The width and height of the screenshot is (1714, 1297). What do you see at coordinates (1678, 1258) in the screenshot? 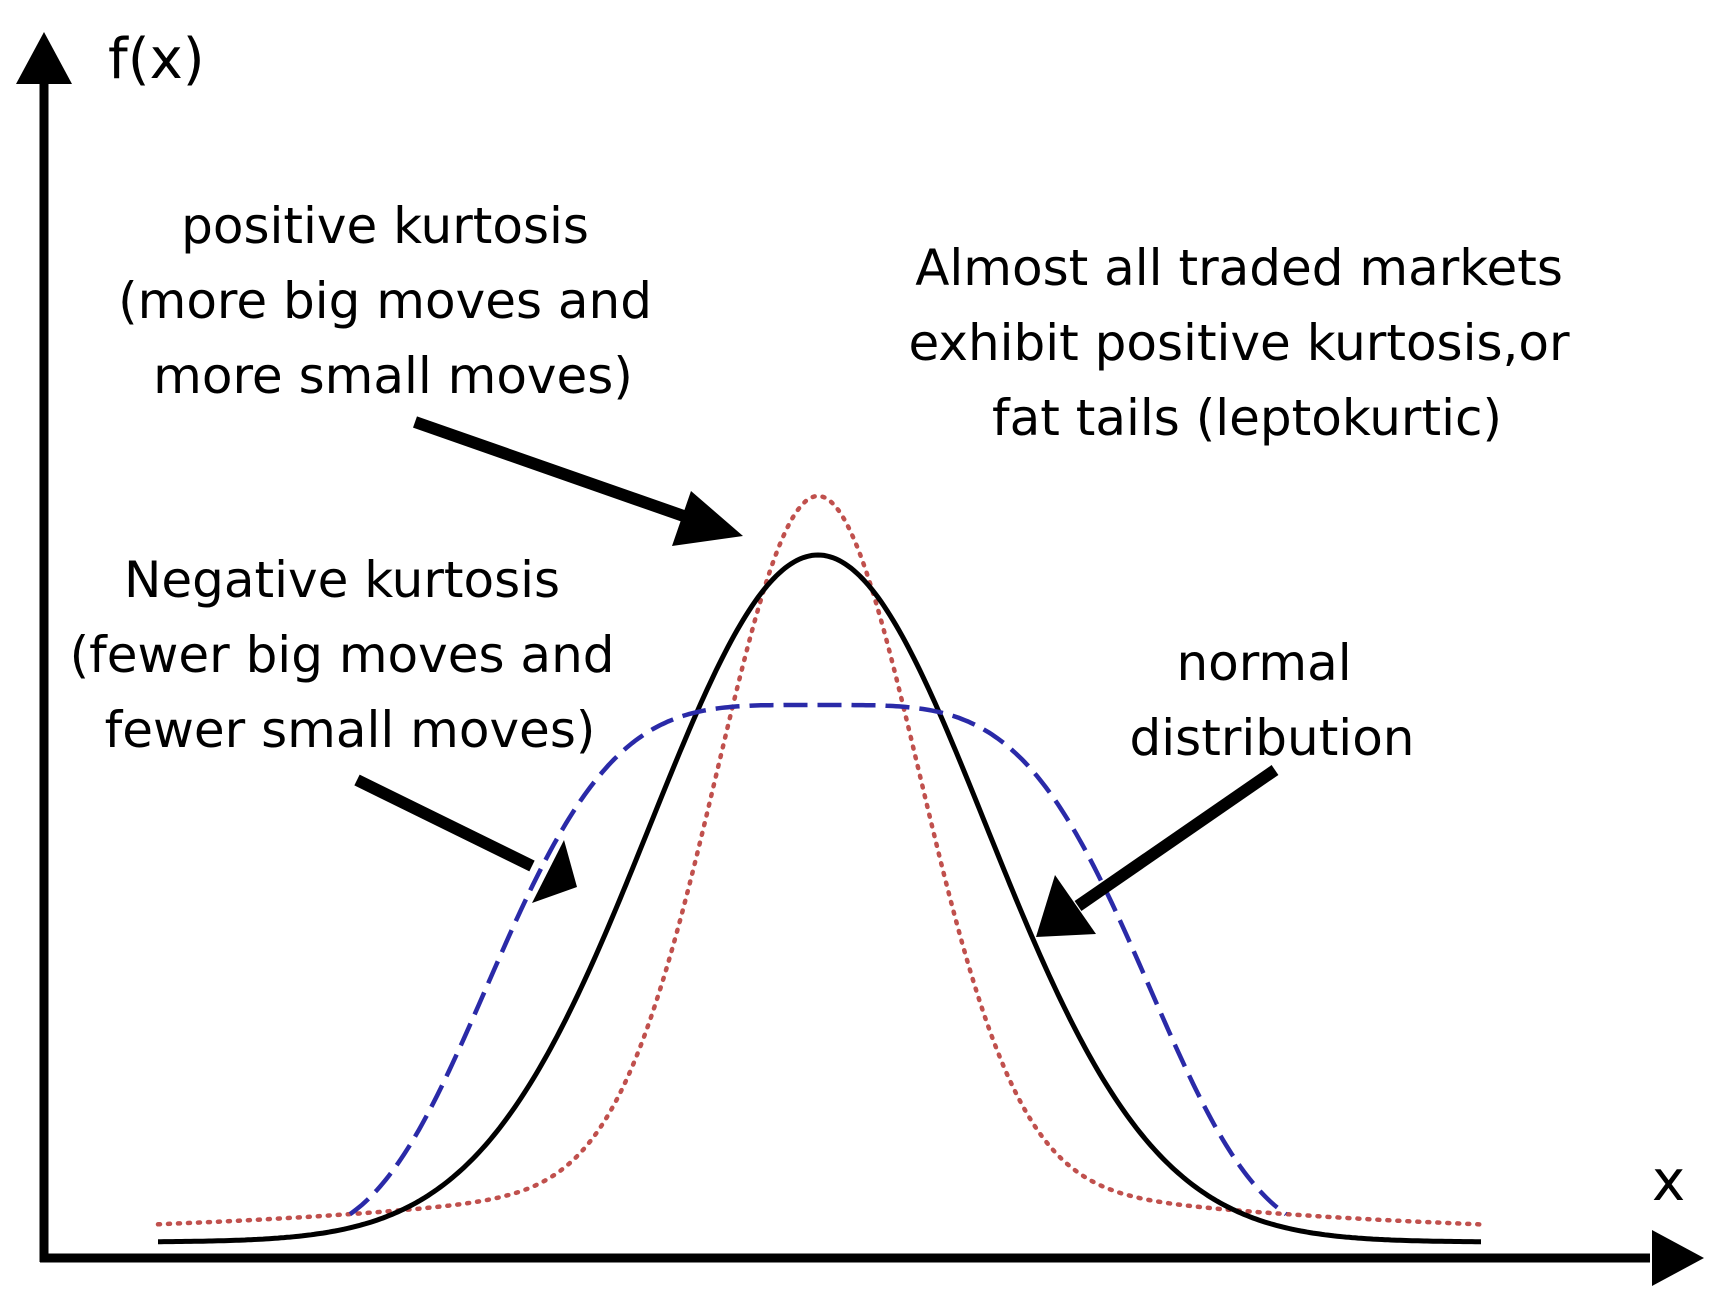
I see `x-axis-arrowhead` at bounding box center [1678, 1258].